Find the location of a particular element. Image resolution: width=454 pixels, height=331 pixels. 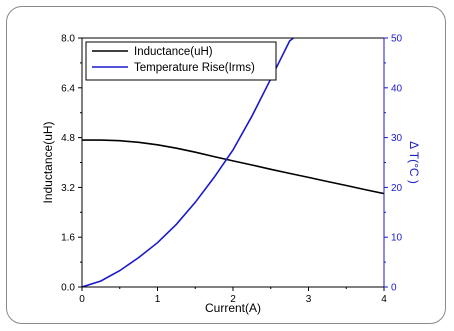

y-axis-title: Inductance(uH) is located at coordinates (48, 162).